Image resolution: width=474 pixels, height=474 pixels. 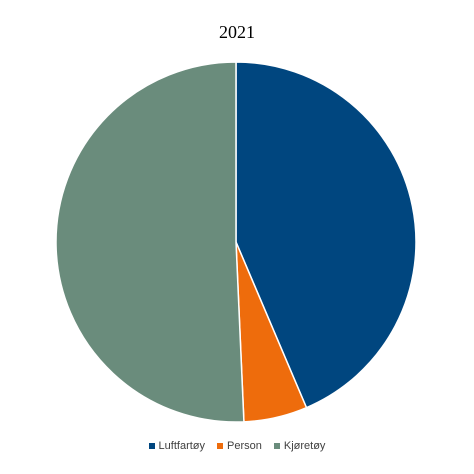 I want to click on legend-swatch-person, so click(x=220, y=446).